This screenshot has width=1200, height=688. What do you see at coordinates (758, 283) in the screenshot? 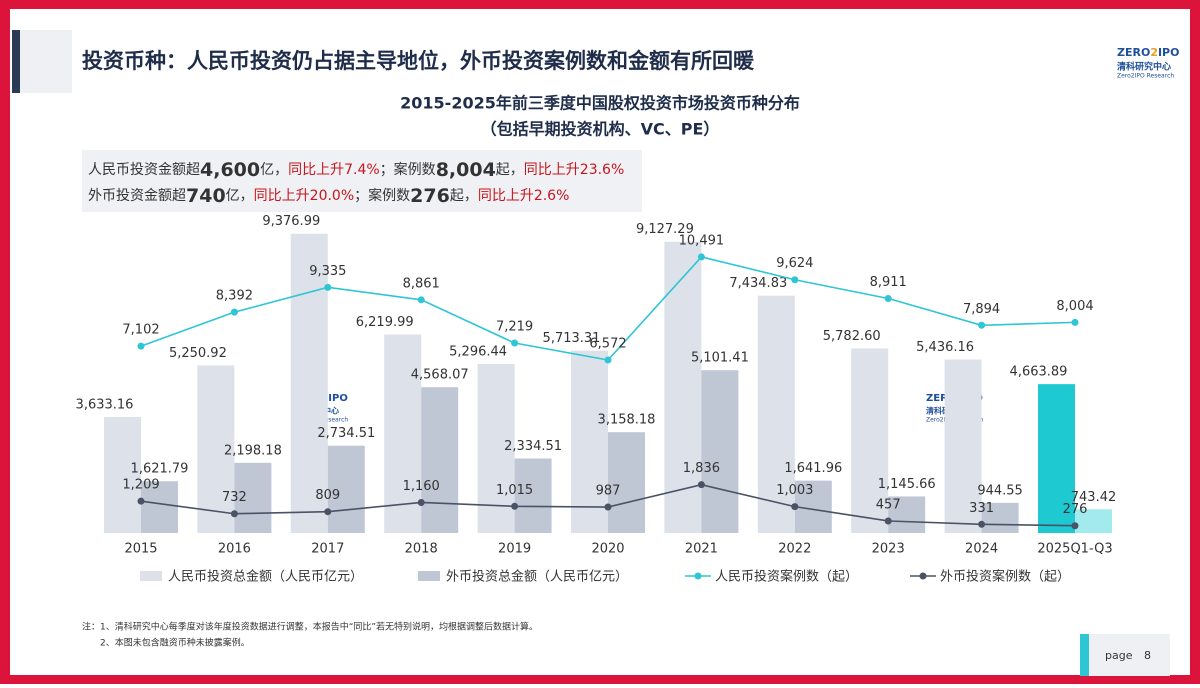
I see `data-label: 7,434.83` at bounding box center [758, 283].